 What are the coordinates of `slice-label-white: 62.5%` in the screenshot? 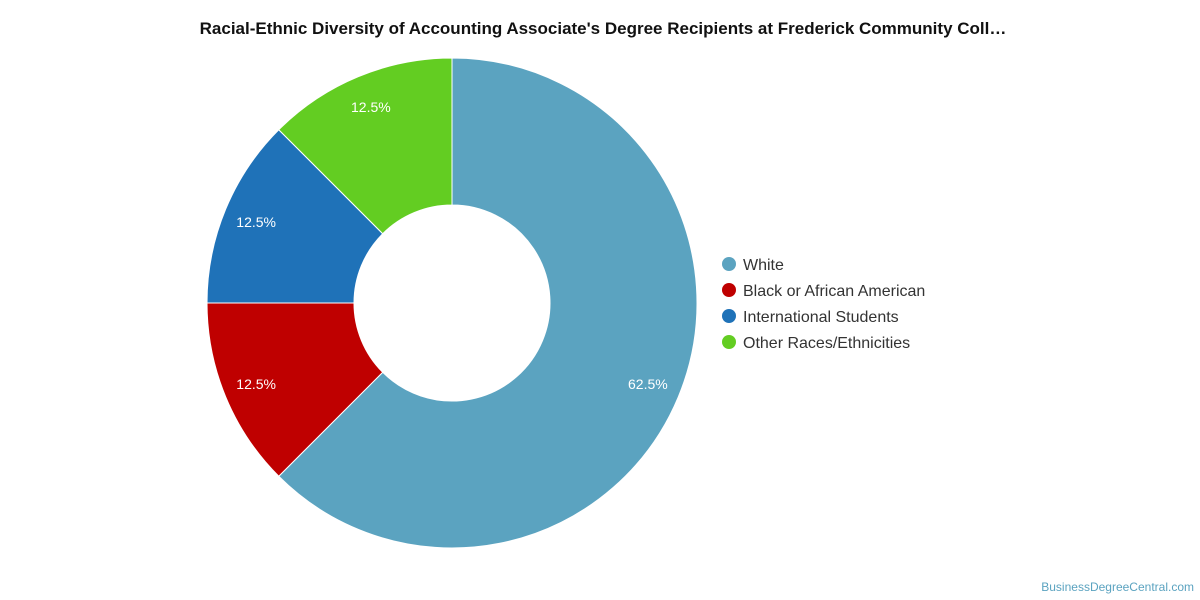 It's located at (648, 384).